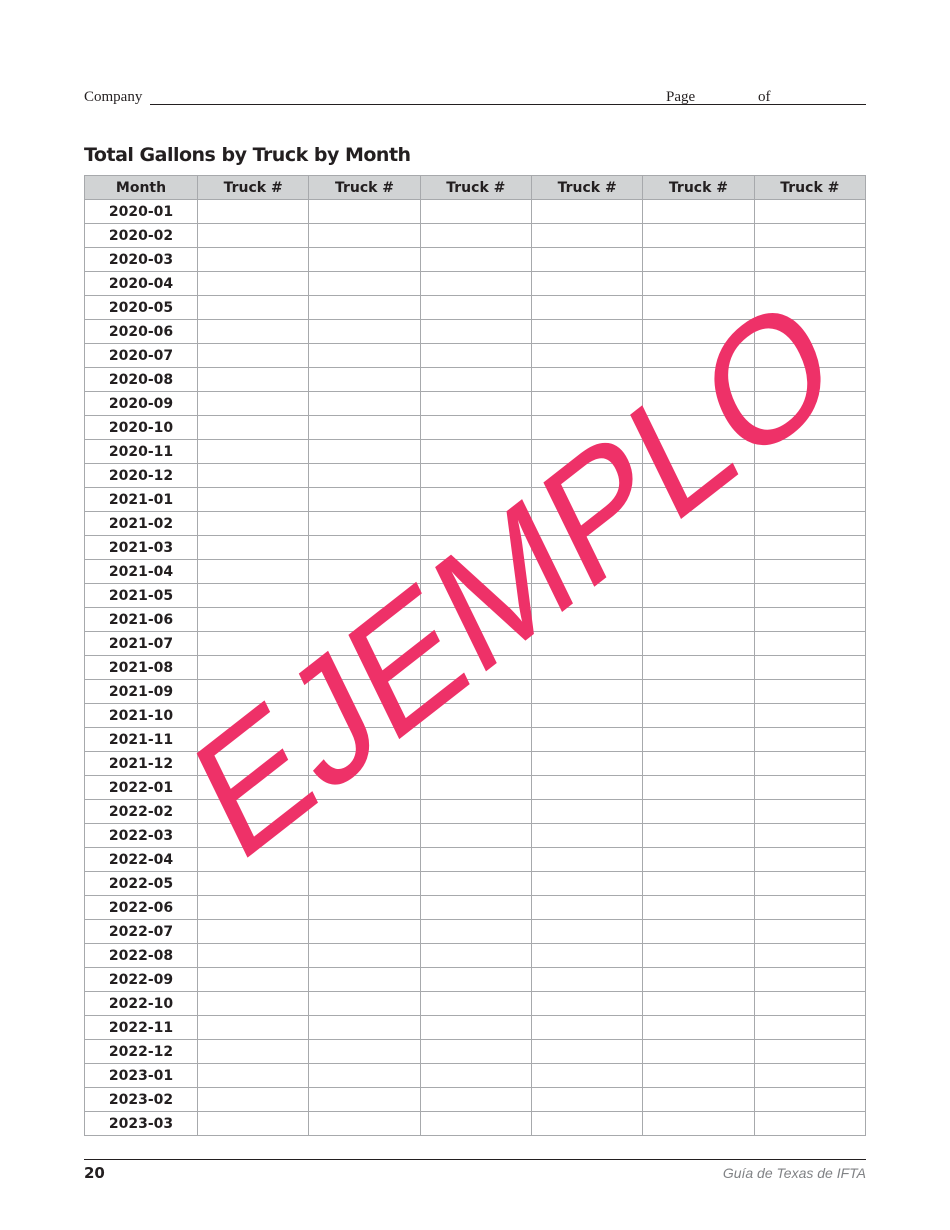 This screenshot has height=1230, width=950. Describe the element at coordinates (736, 104) in the screenshot. I see `page-number-field` at that location.